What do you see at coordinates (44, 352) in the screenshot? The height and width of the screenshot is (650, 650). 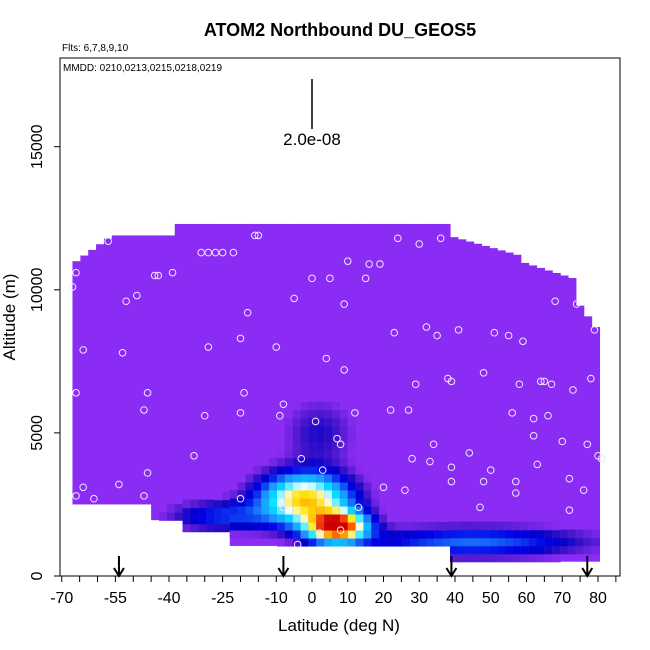 I see `y-axis: 0 5000 10000 15000` at bounding box center [44, 352].